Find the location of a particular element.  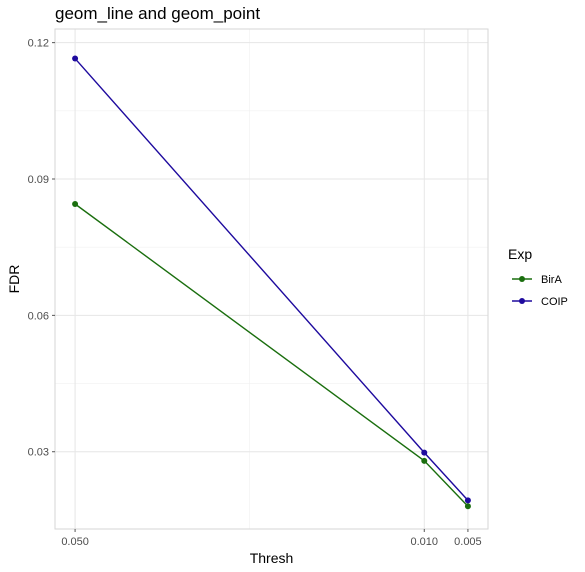

legend: Exp BirA COIP is located at coordinates (538, 277).